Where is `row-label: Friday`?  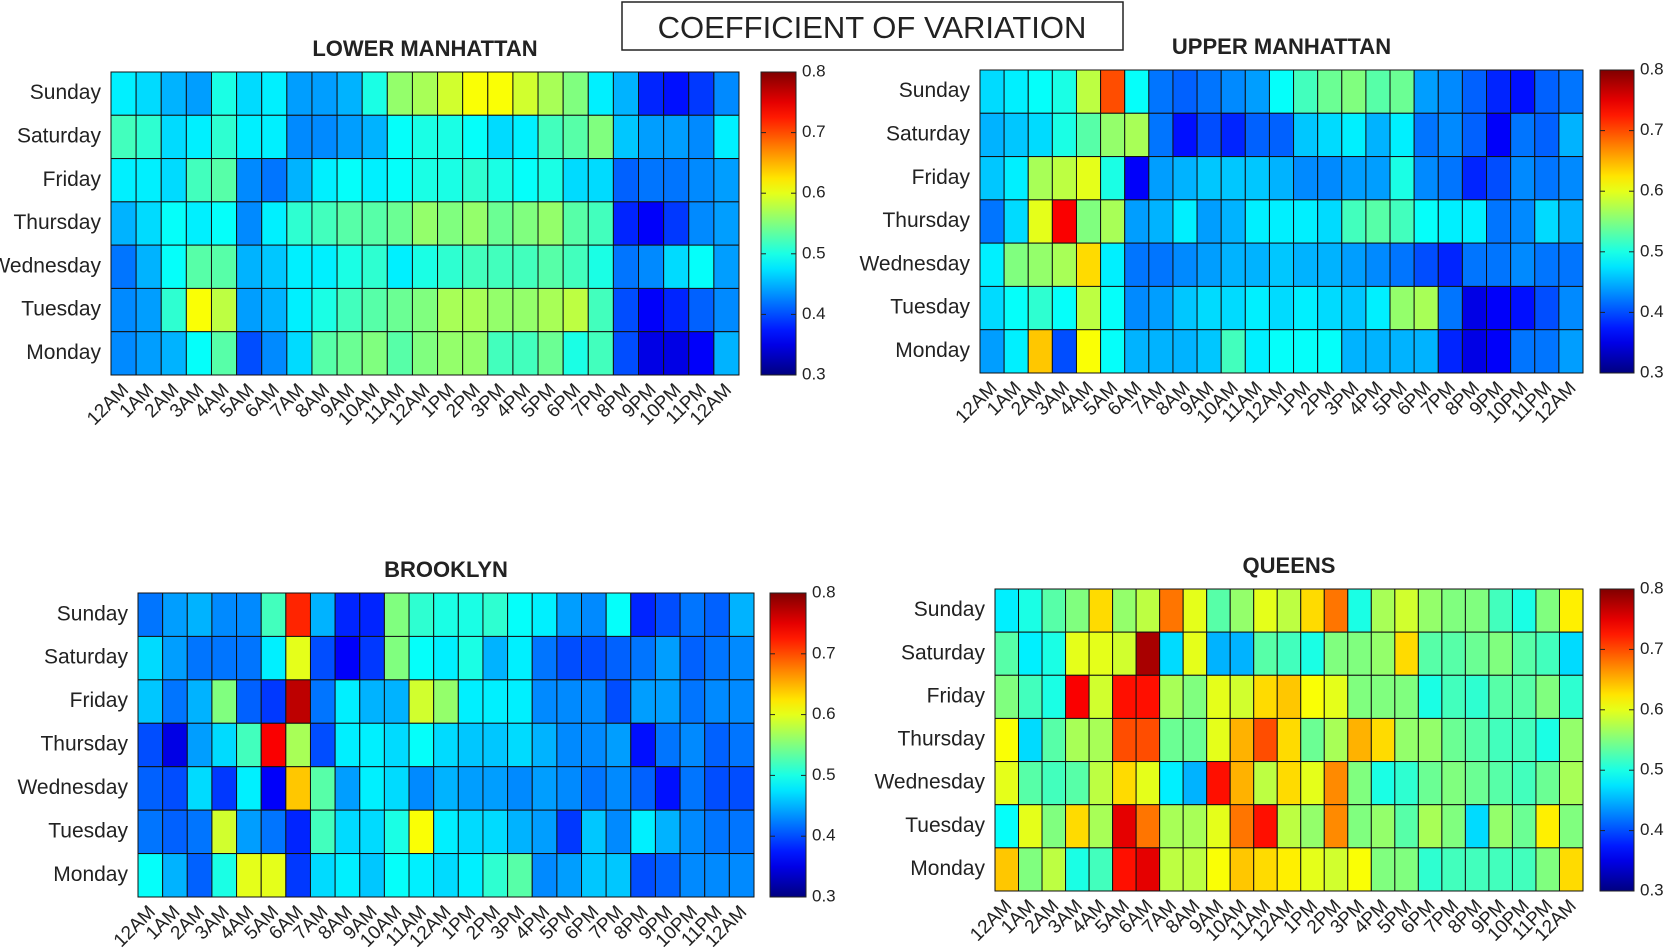 row-label: Friday is located at coordinates (72, 179).